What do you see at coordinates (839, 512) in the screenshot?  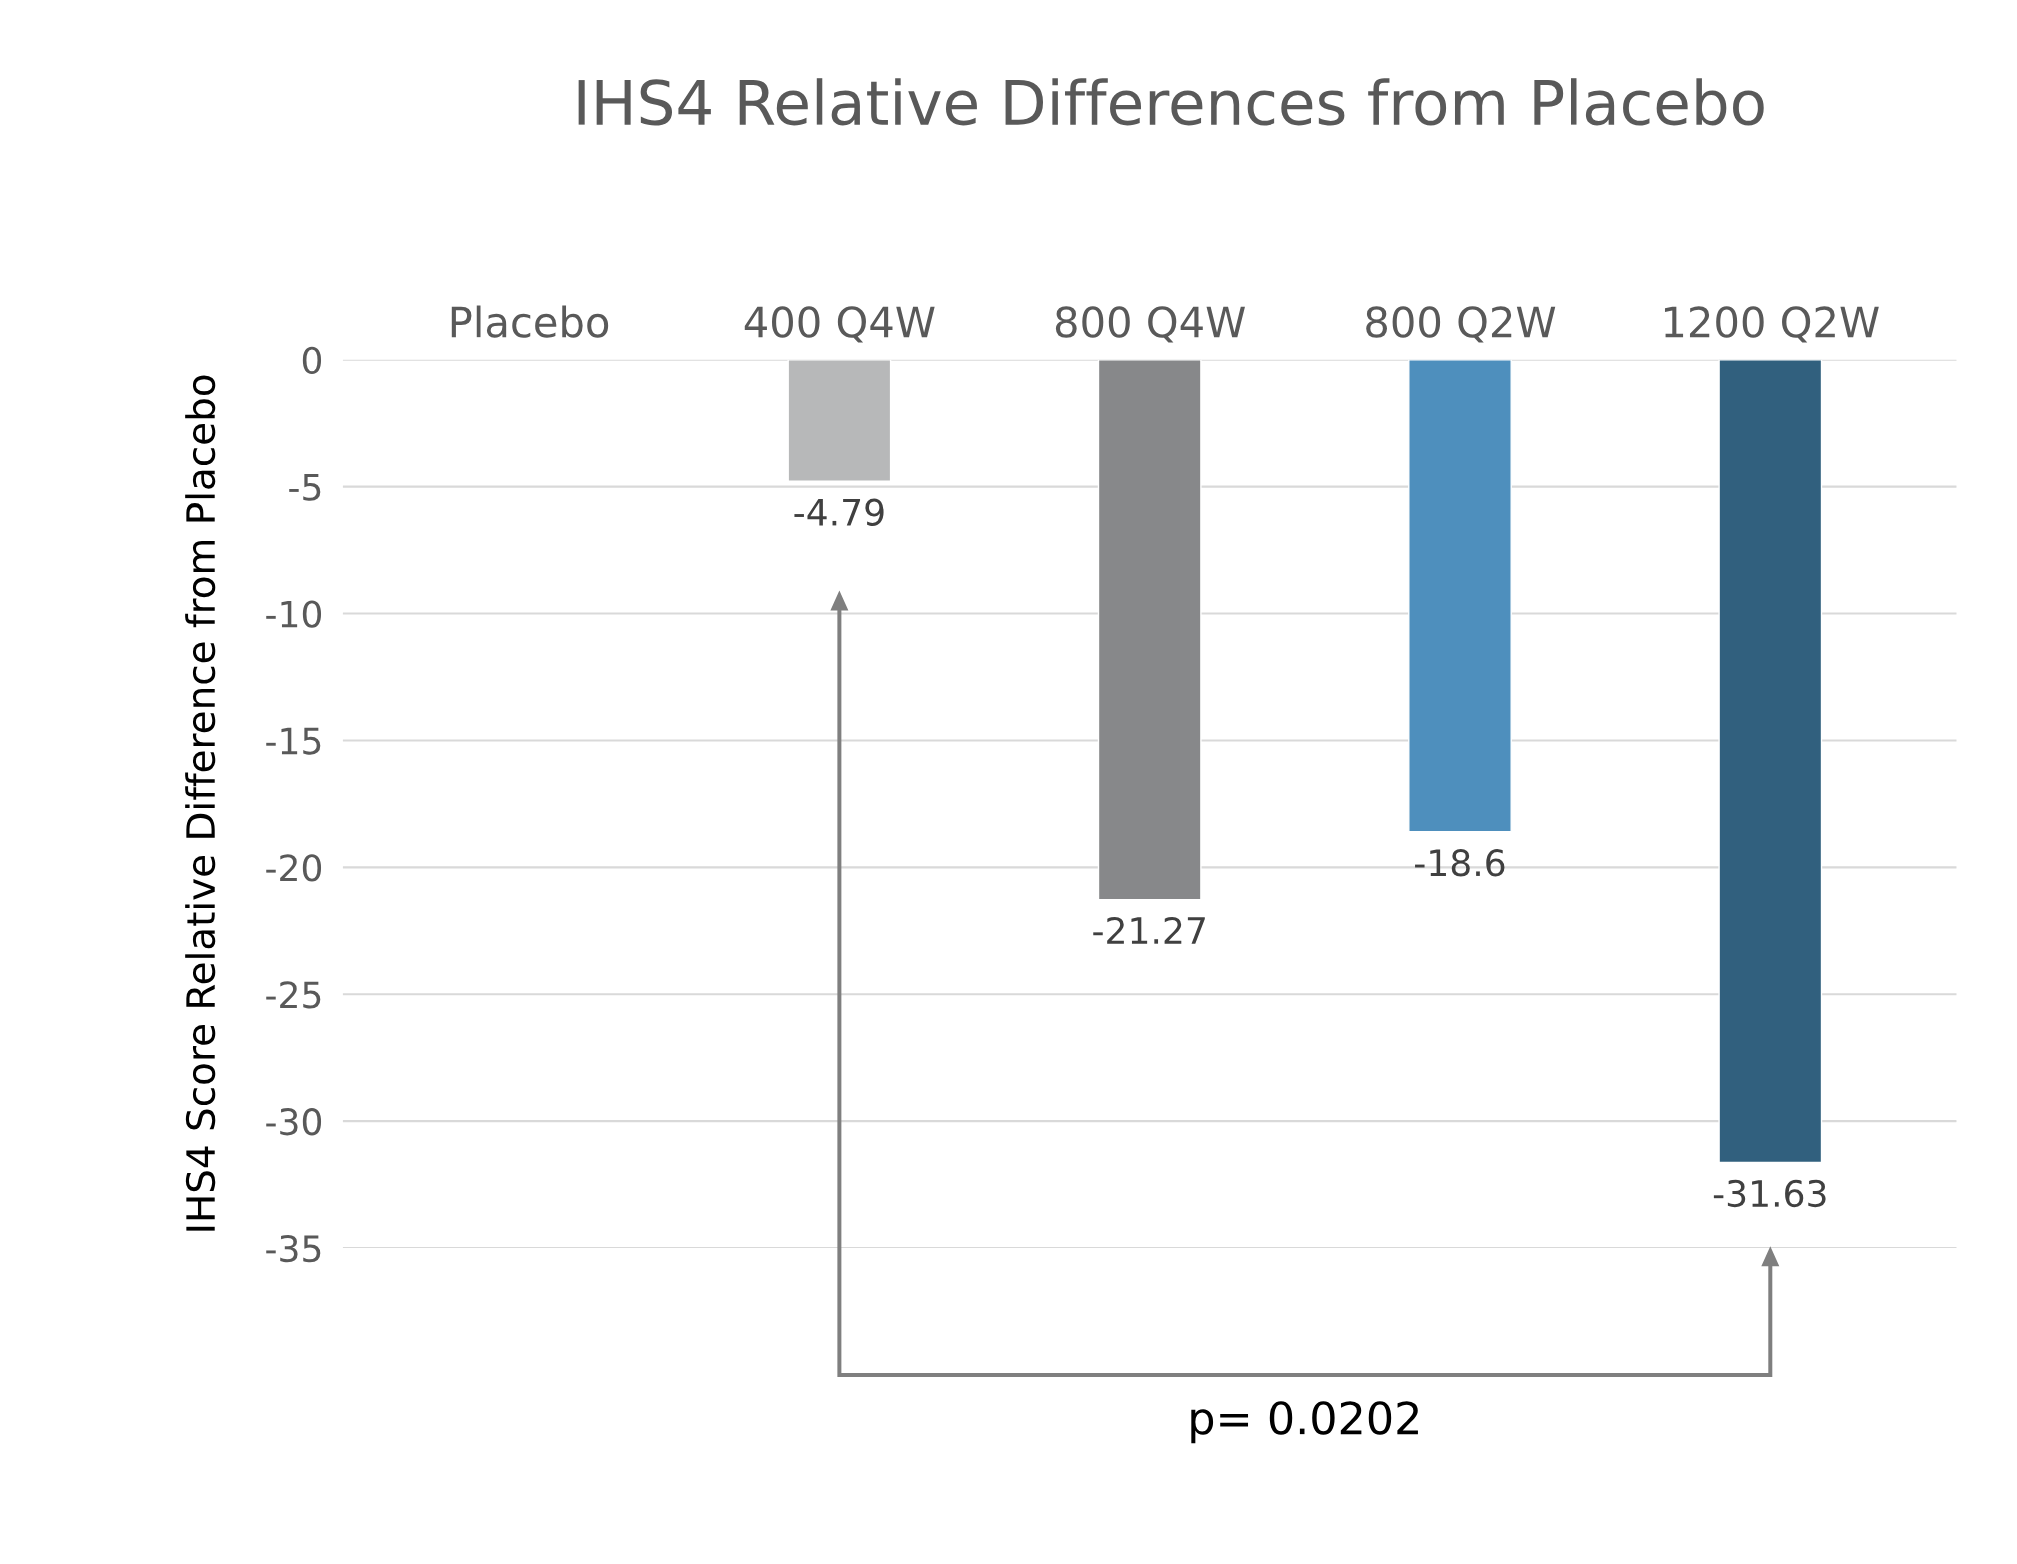 I see `data-label: -4.79` at bounding box center [839, 512].